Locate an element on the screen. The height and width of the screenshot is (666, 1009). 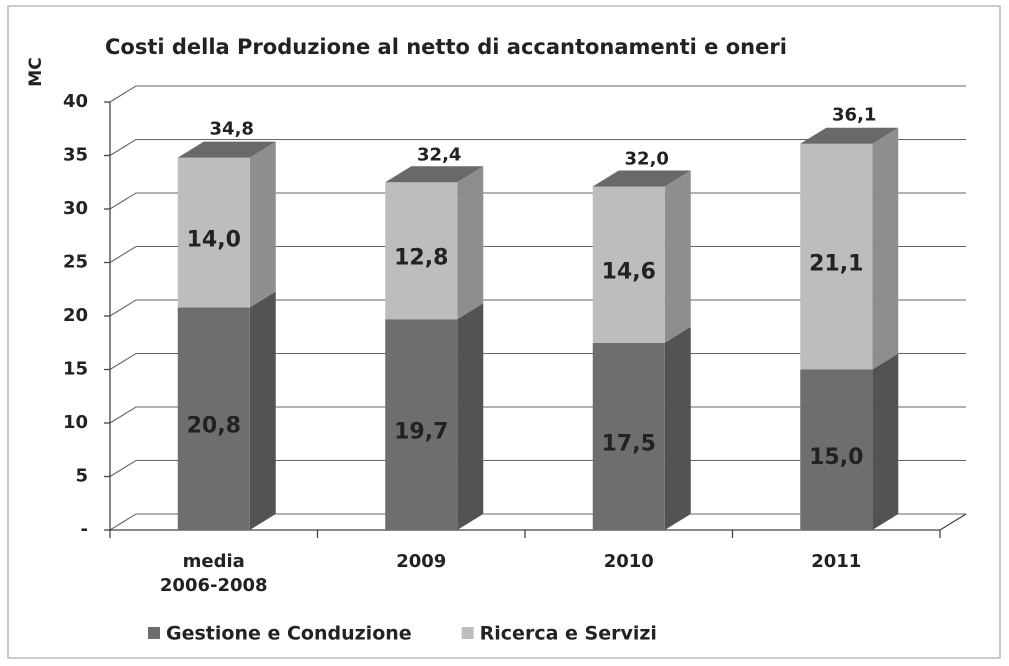
y-axis-label: MC is located at coordinates (36, 71).